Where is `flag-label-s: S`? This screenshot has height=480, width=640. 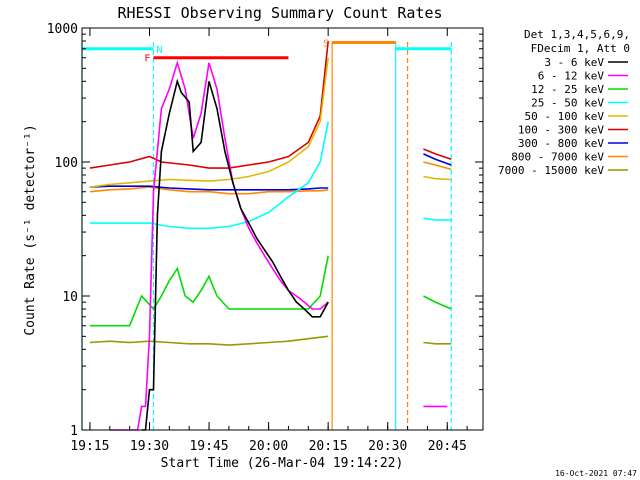
flag-label-s: S is located at coordinates (326, 43).